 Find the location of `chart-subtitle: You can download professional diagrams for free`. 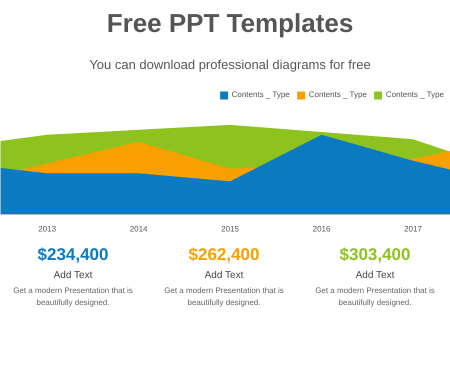

chart-subtitle: You can download professional diagrams for free is located at coordinates (230, 65).